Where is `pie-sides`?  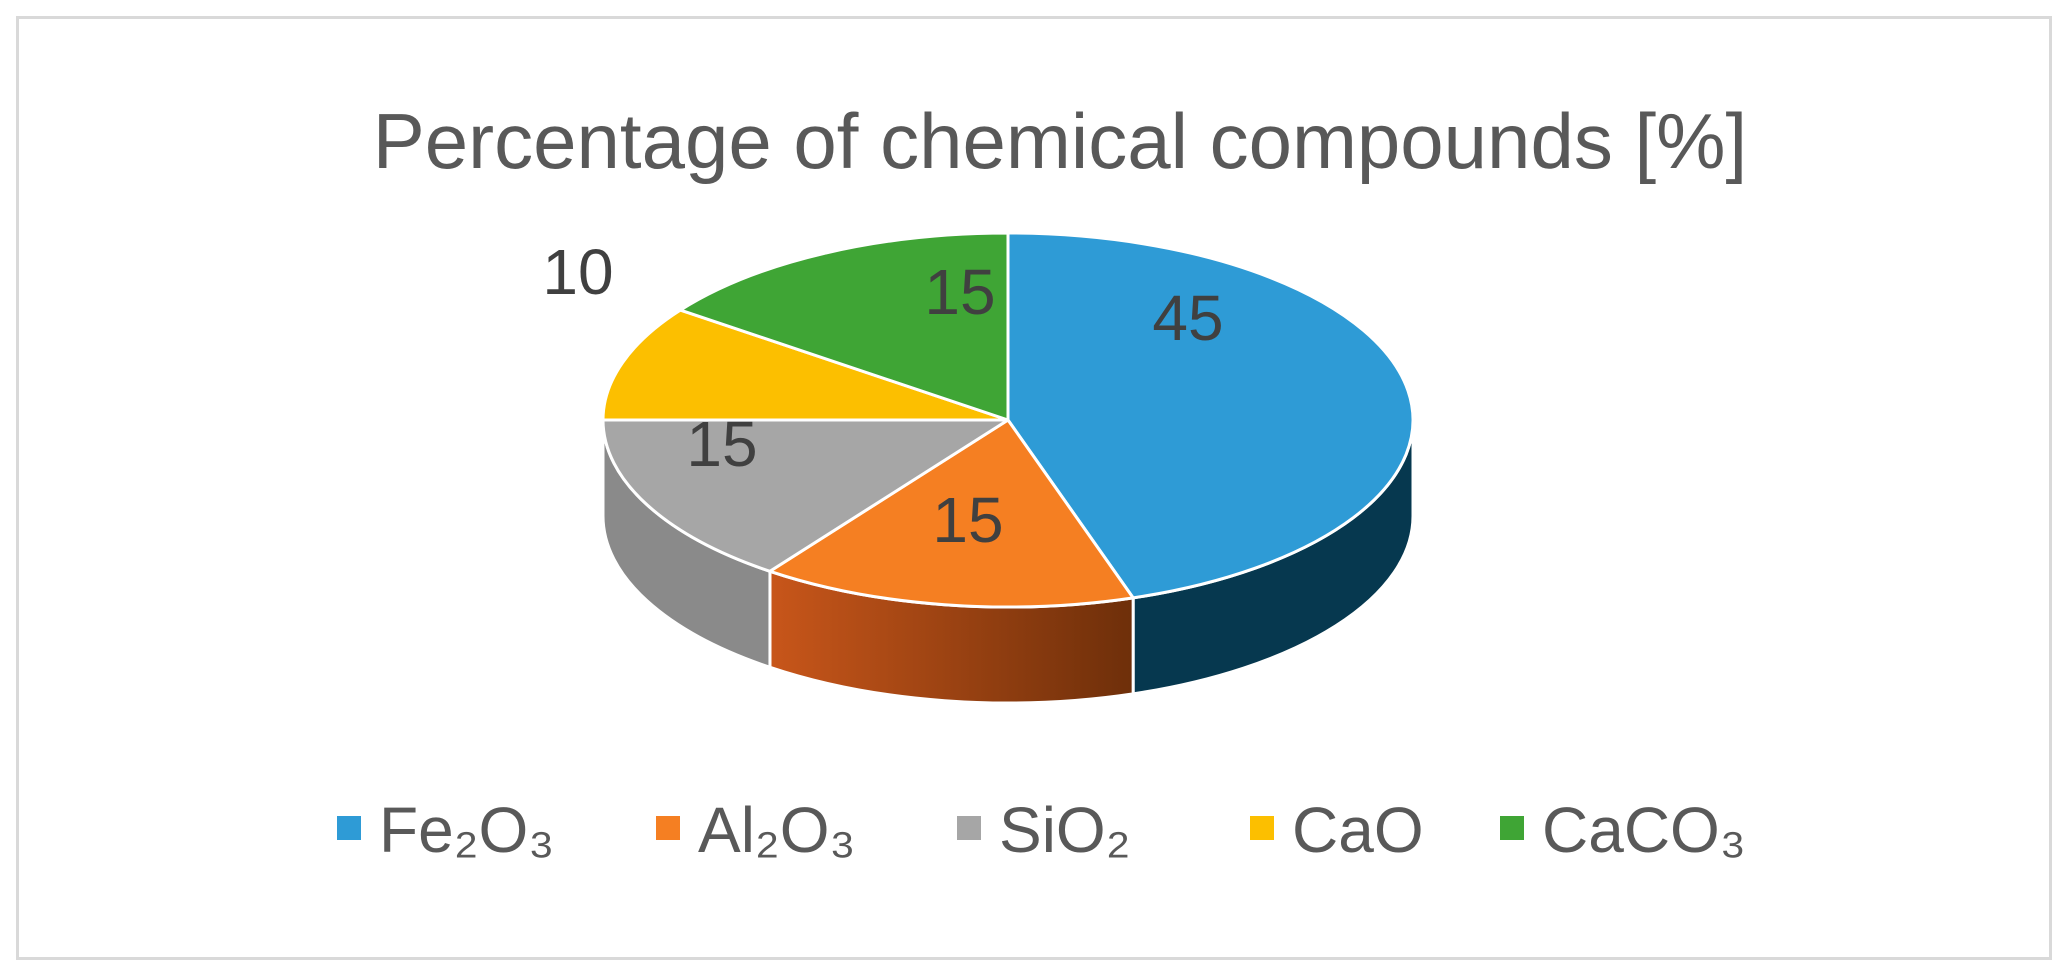
pie-sides is located at coordinates (1008, 562).